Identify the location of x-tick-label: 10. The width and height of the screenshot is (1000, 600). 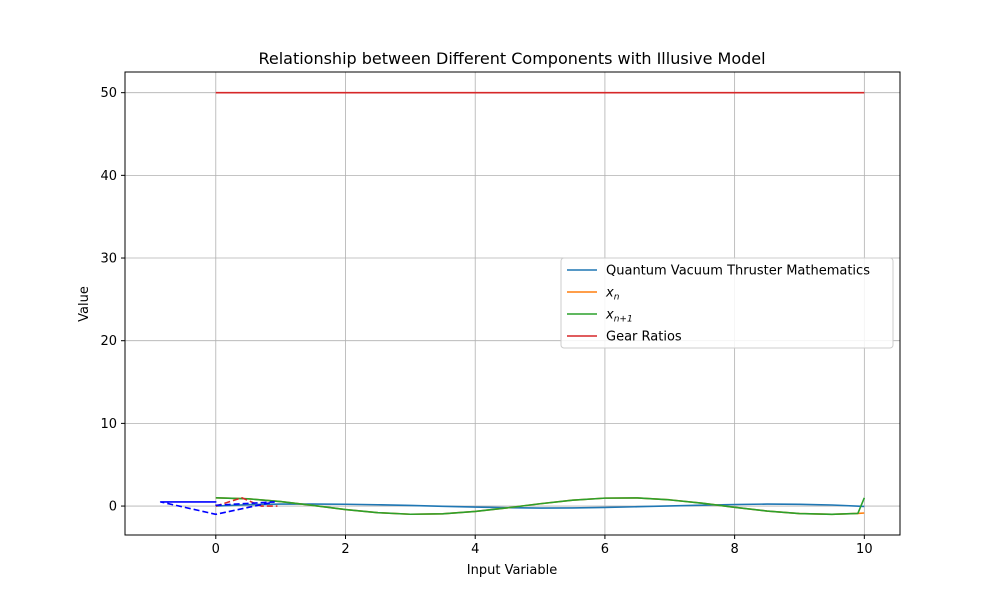
(864, 549).